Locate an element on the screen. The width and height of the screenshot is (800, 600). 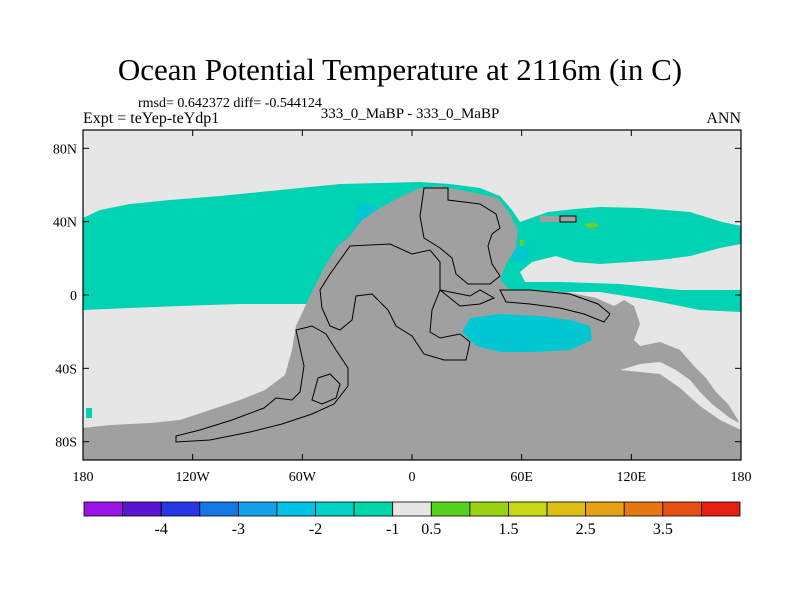
land-mass-northeast is located at coordinates (558, 219).